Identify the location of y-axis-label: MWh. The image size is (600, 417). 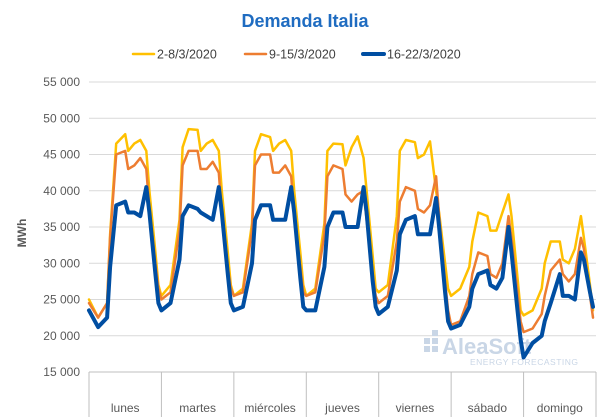
(22, 233).